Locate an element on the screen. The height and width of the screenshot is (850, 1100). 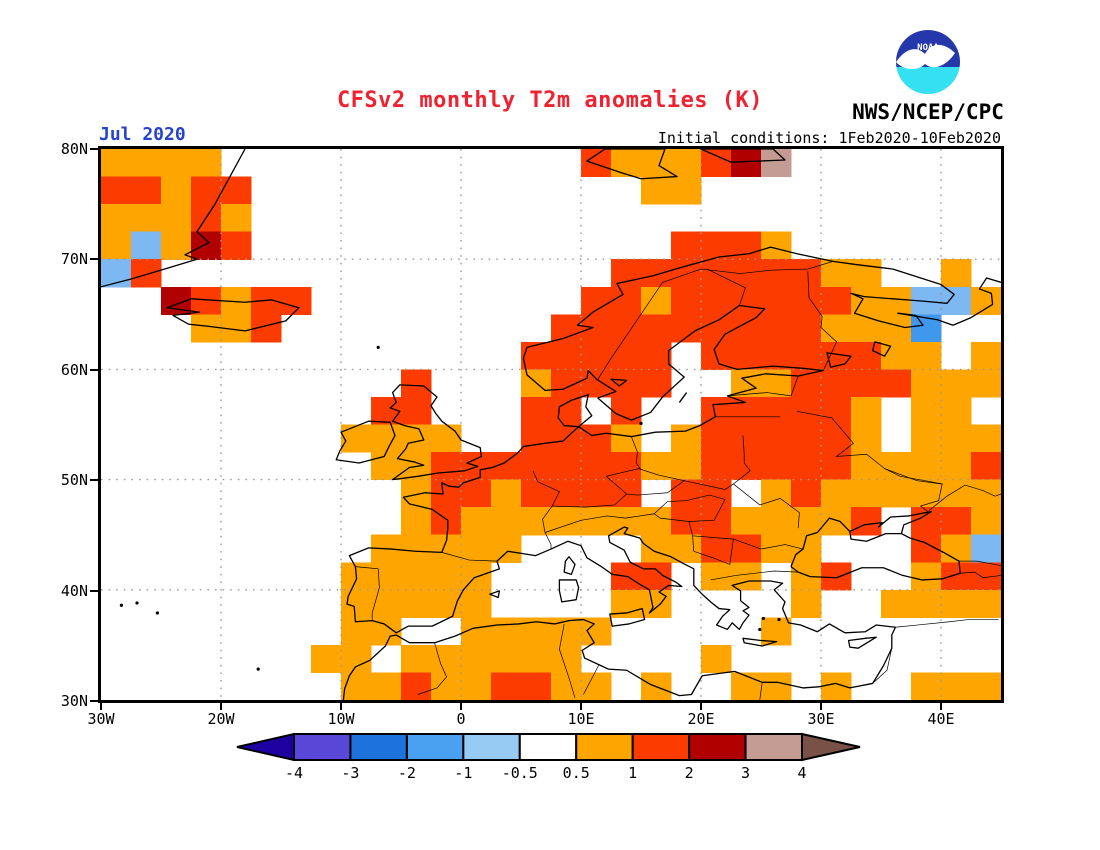
colorbar-tick-label: -1 is located at coordinates (463, 773).